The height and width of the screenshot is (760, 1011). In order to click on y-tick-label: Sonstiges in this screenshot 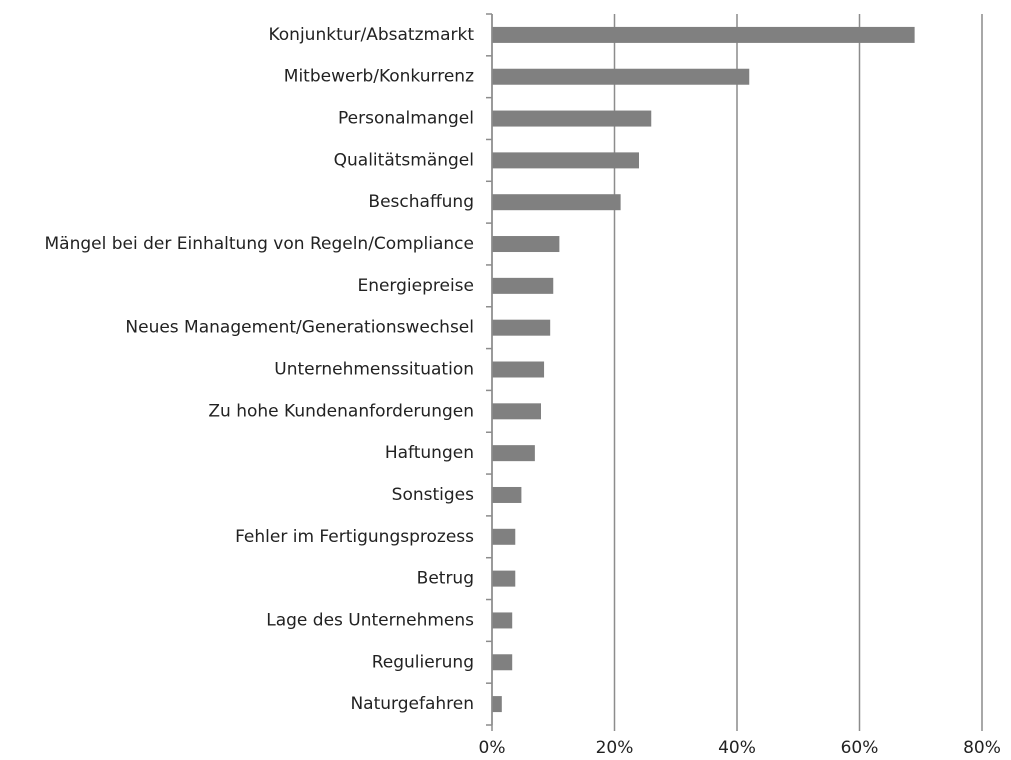, I will do `click(433, 495)`.